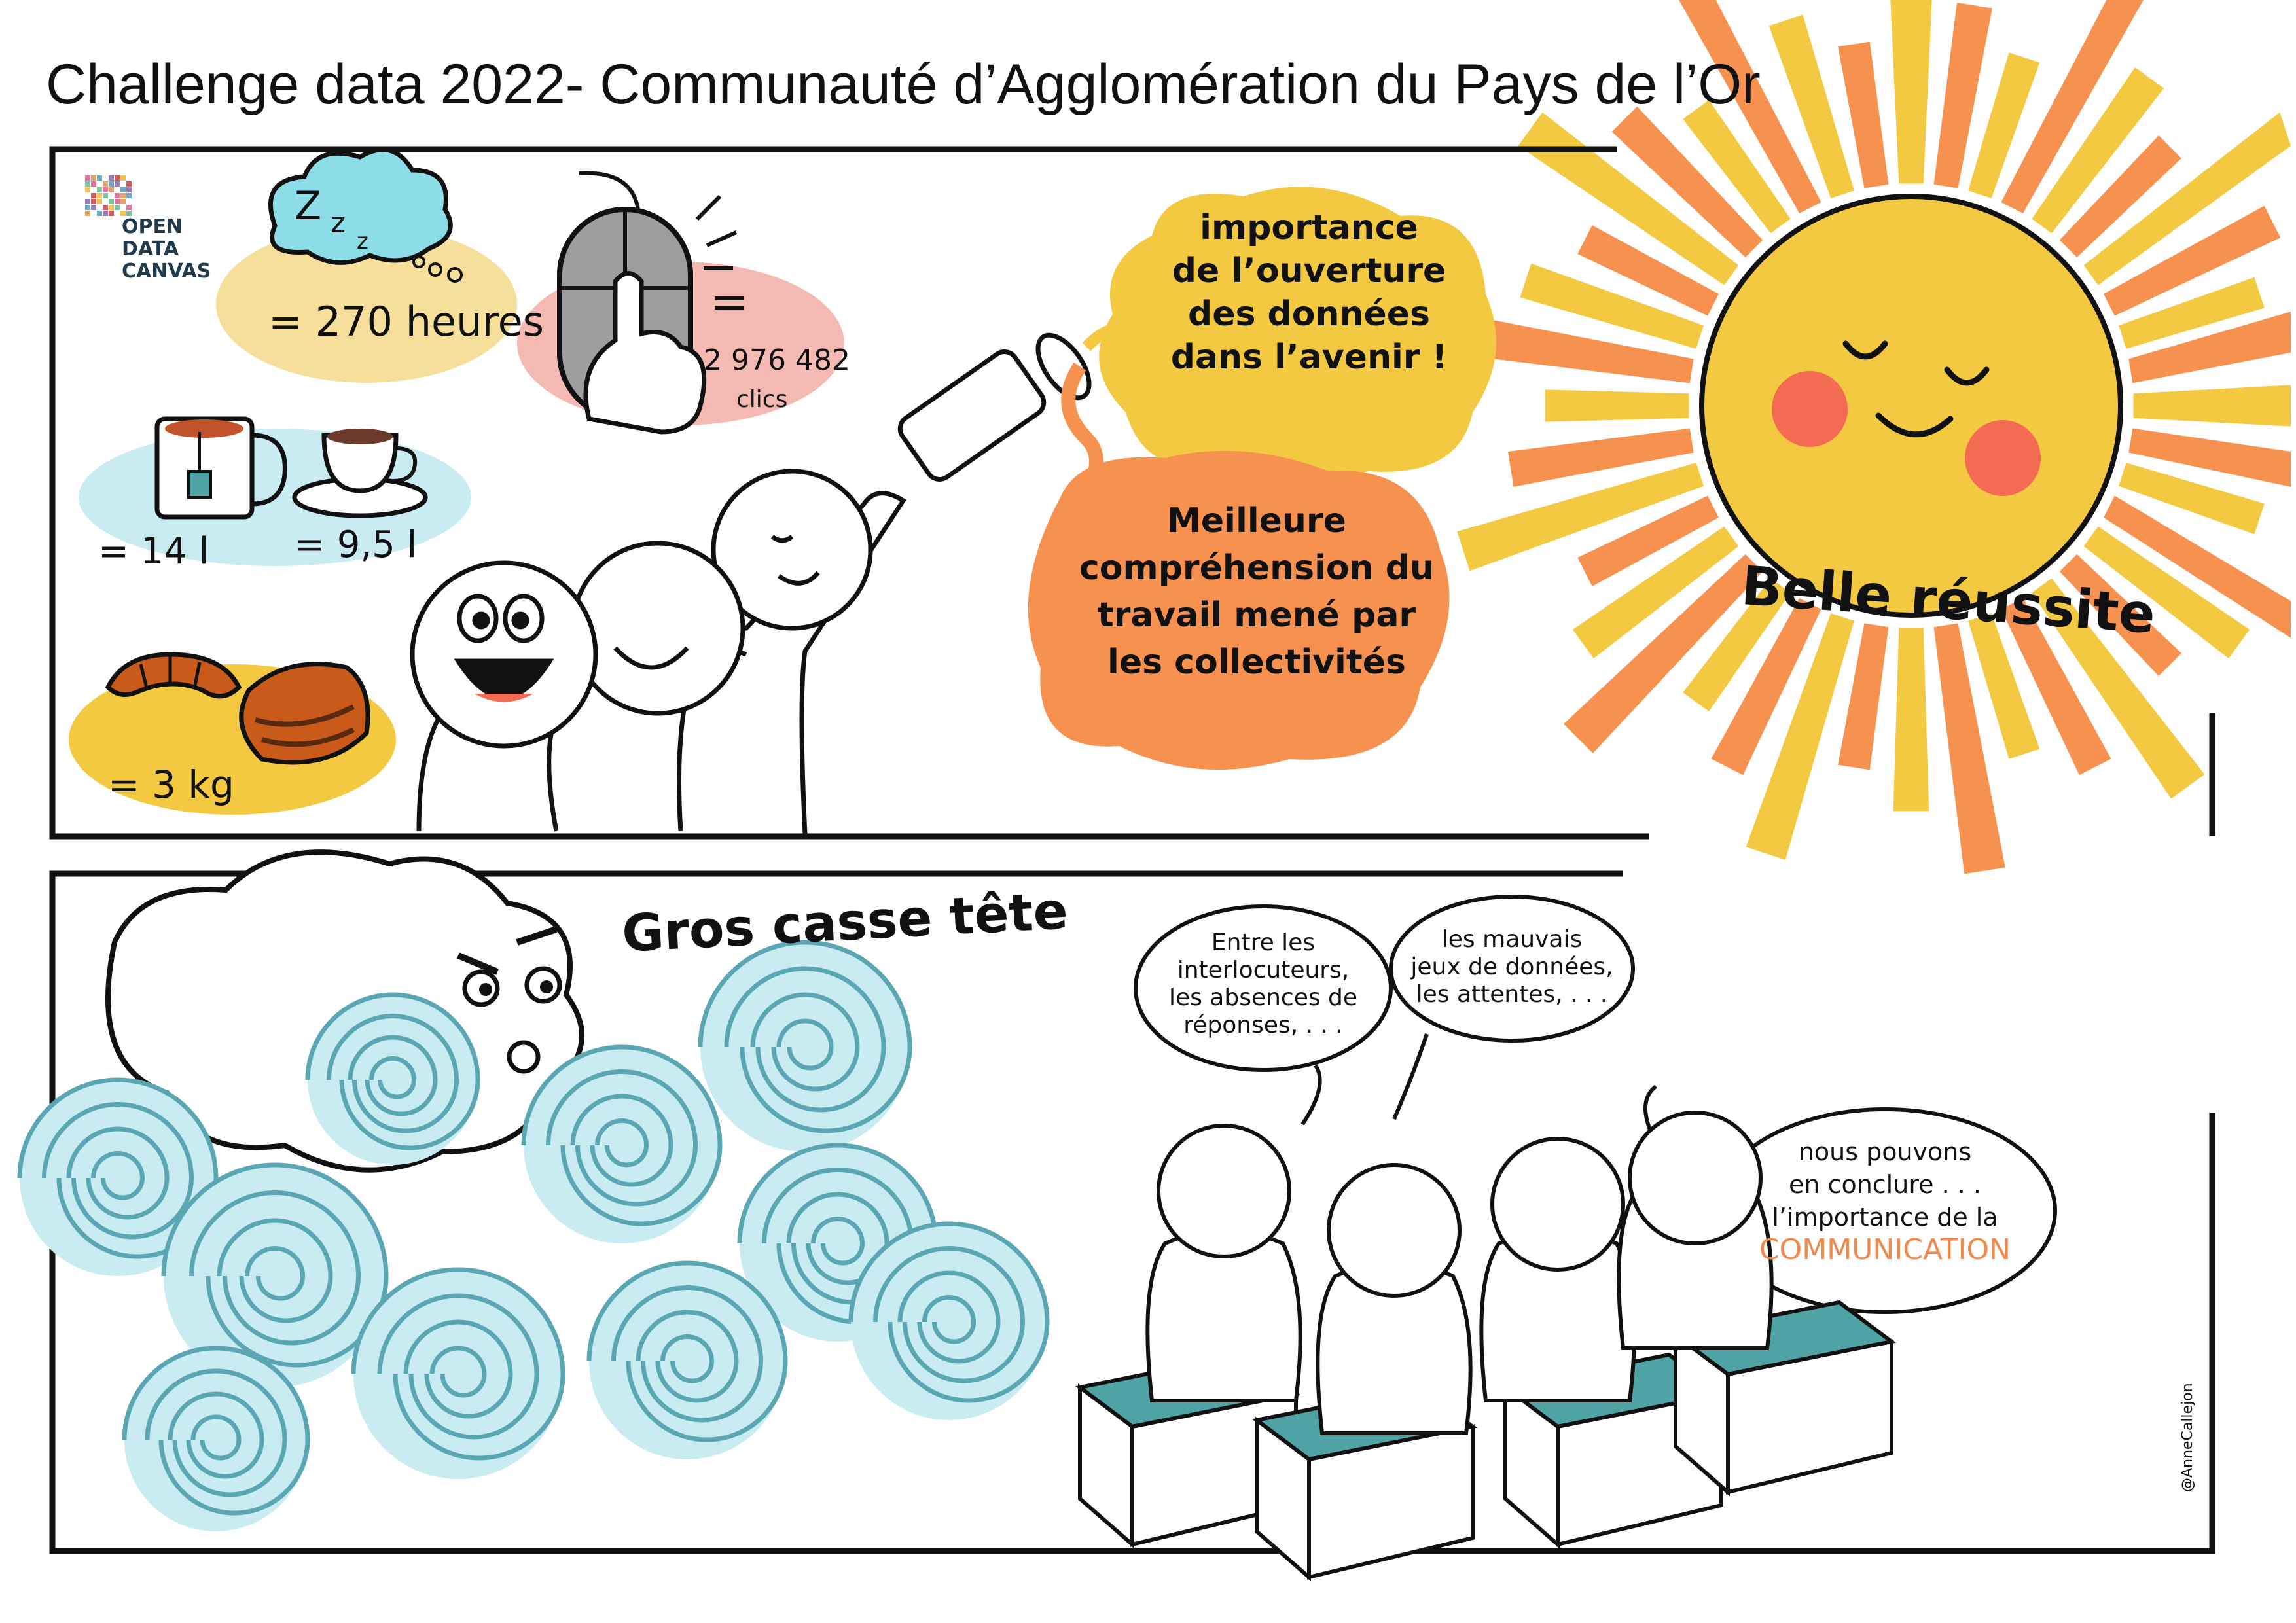 The height and width of the screenshot is (1623, 2296). What do you see at coordinates (1126, 337) in the screenshot?
I see `importance-bubble-tail` at bounding box center [1126, 337].